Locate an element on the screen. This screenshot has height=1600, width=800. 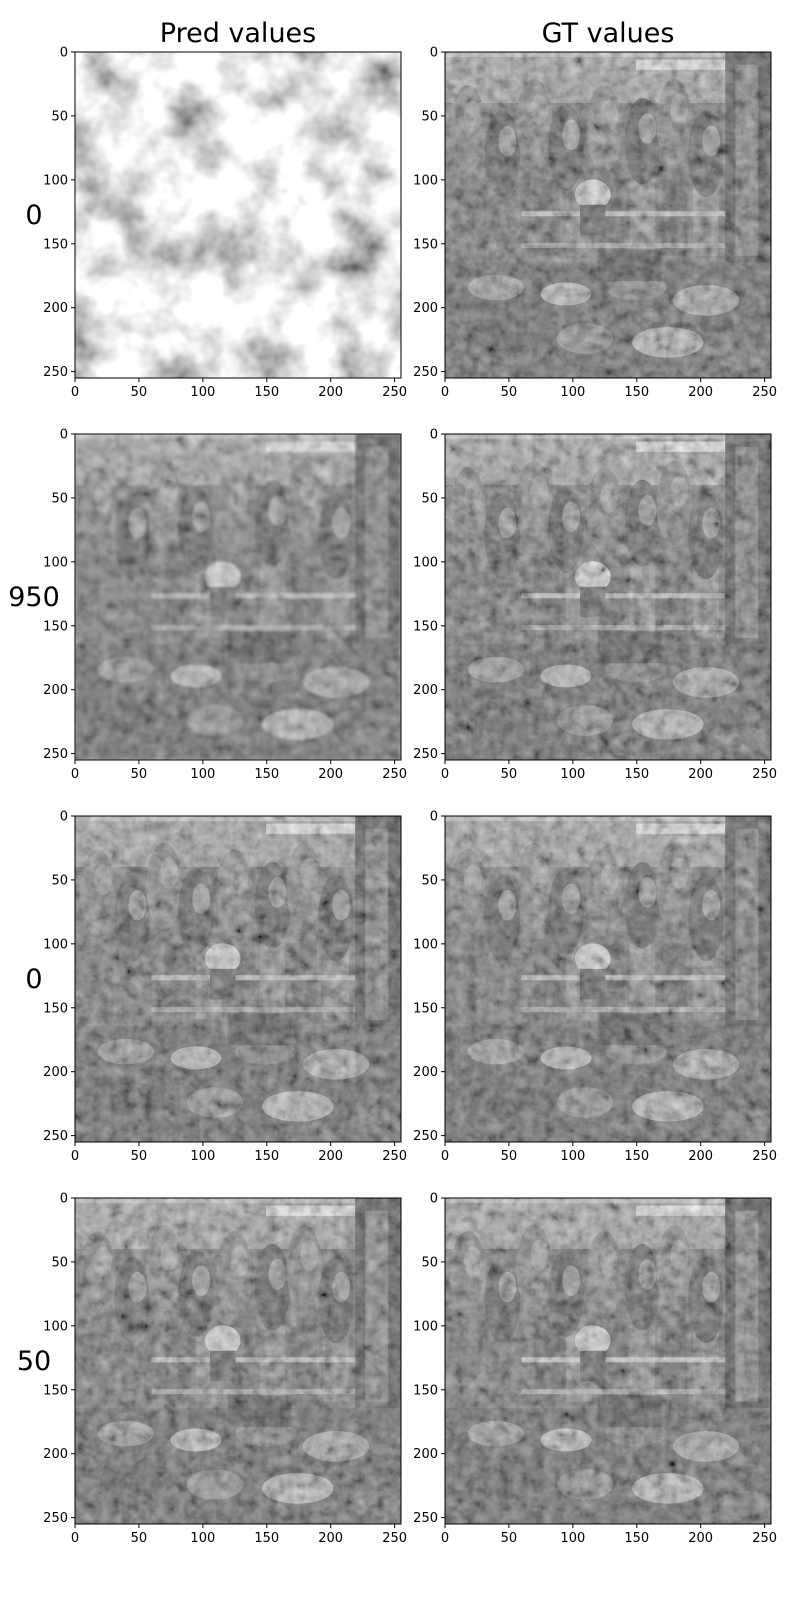
row-labels: 0 950 0 50 is located at coordinates (34, 788).